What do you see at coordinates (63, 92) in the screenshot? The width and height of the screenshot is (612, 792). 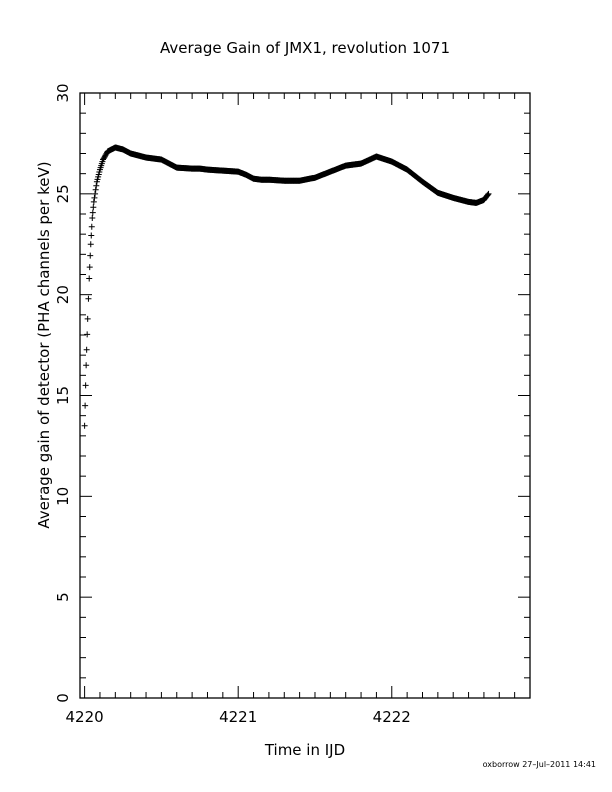 I see `y-tick-label: 30` at bounding box center [63, 92].